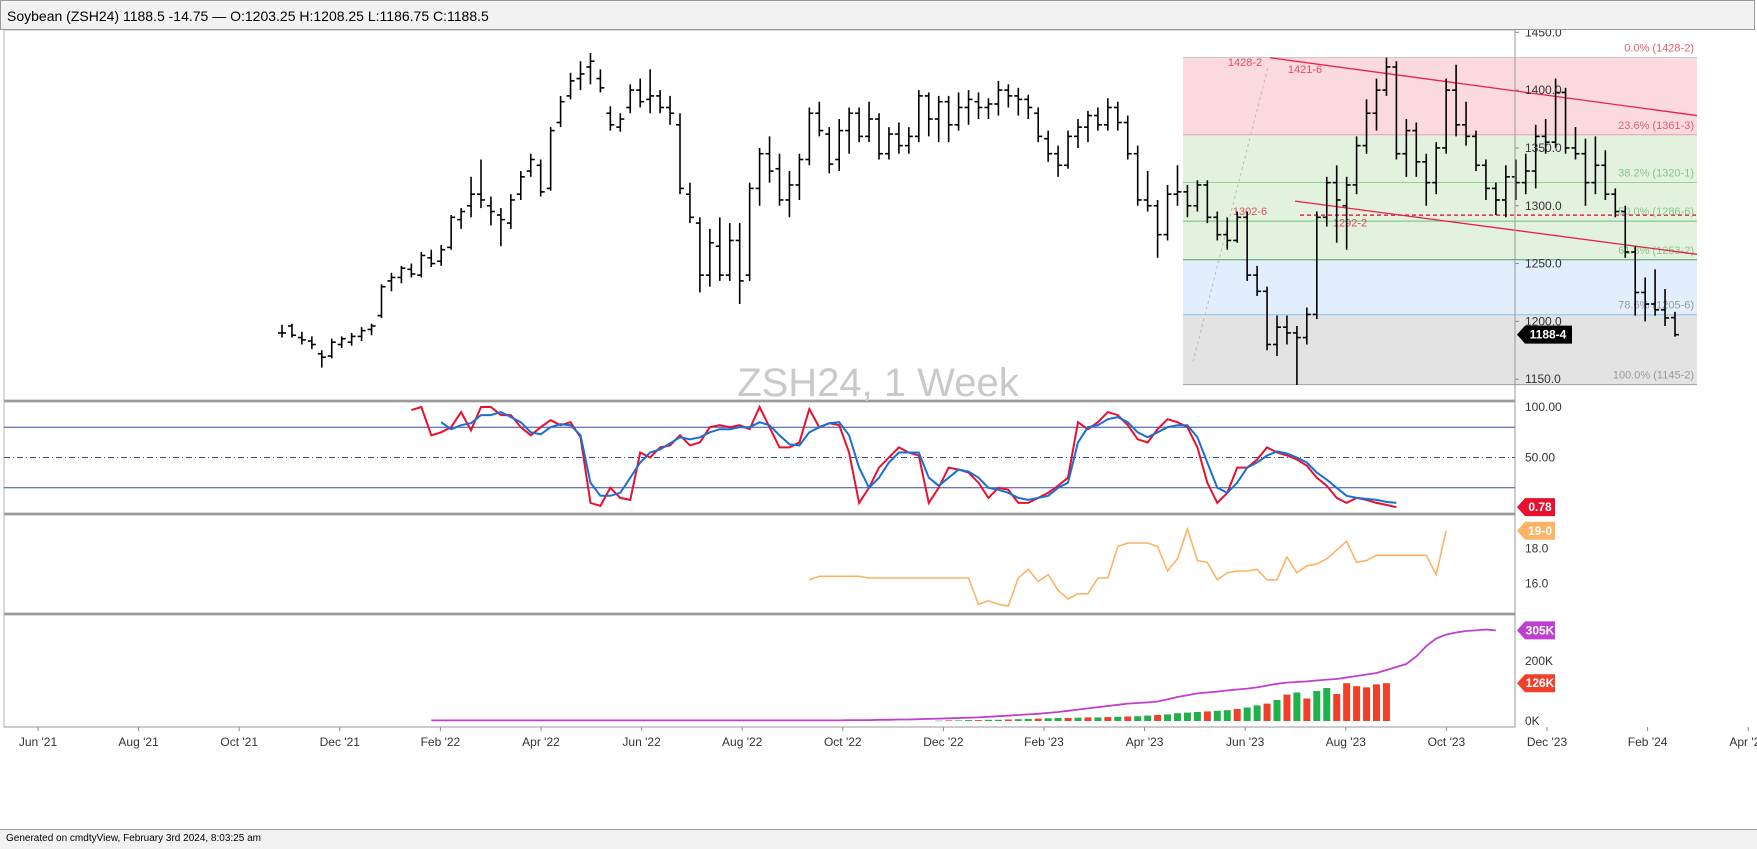 The width and height of the screenshot is (1757, 849). Describe the element at coordinates (742, 742) in the screenshot. I see `x-tick-label: Aug '22` at that location.